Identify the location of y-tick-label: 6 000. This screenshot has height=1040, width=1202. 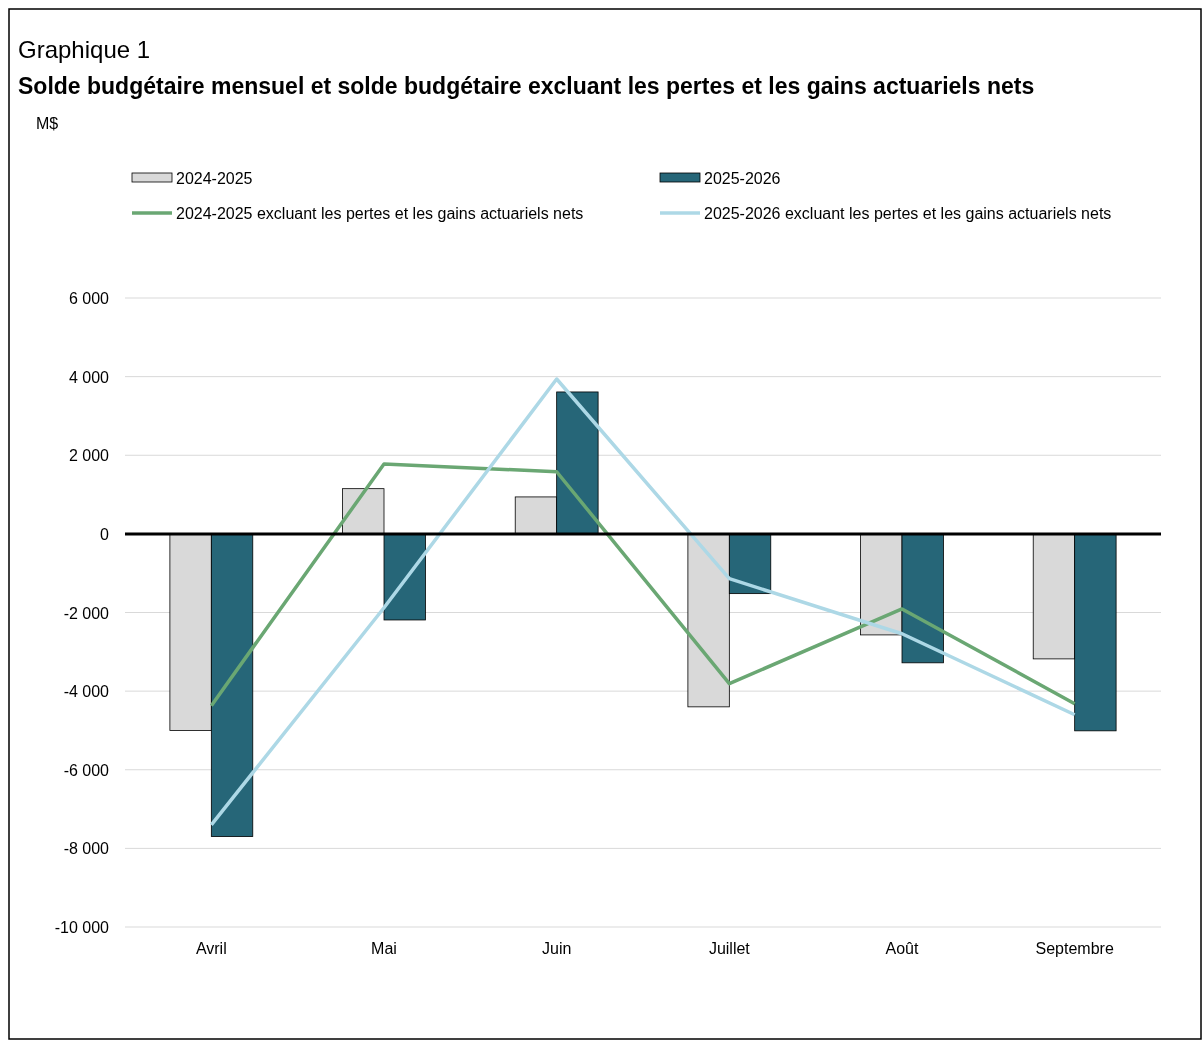
(89, 298).